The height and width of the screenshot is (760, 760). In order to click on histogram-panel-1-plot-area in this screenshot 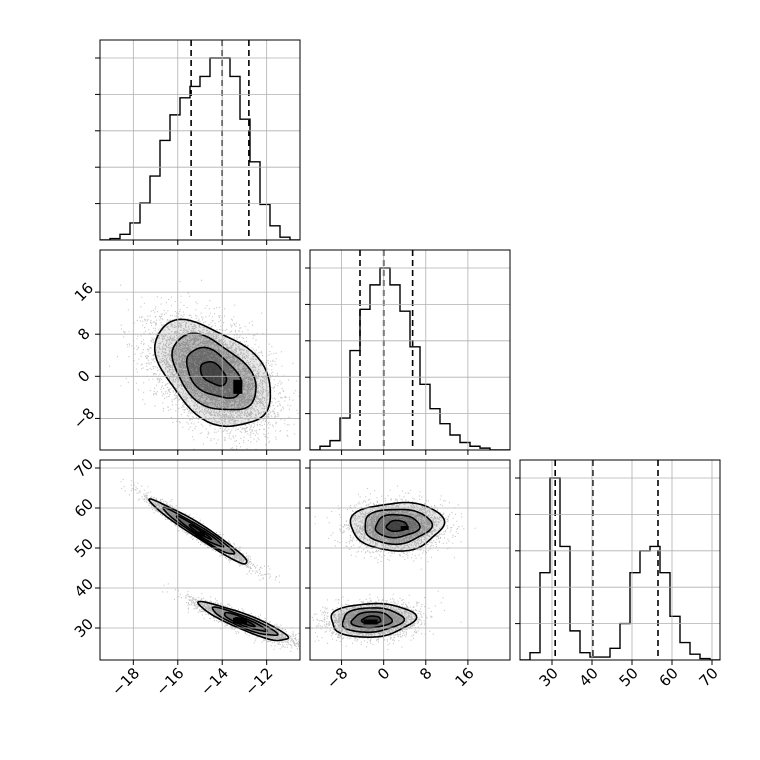, I will do `click(410, 350)`.